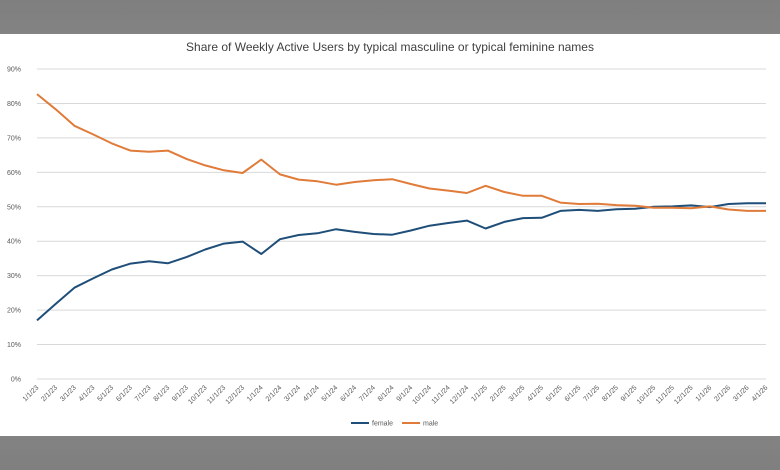  I want to click on x-tick-label: 2/1/25, so click(498, 393).